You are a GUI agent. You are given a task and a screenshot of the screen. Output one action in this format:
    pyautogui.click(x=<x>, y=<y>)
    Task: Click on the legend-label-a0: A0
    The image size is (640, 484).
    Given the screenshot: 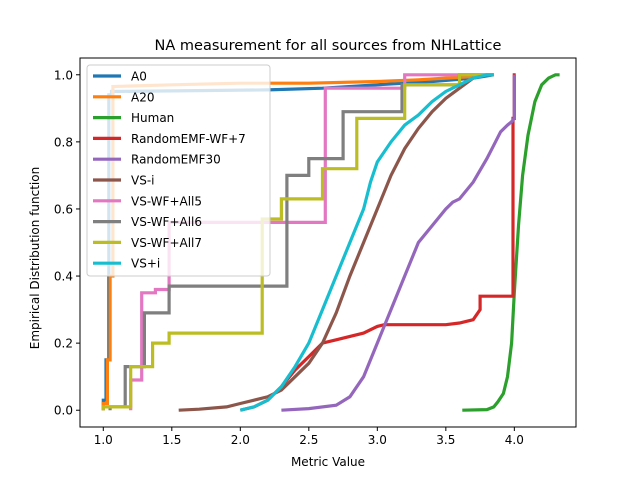 What is the action you would take?
    pyautogui.click(x=139, y=77)
    